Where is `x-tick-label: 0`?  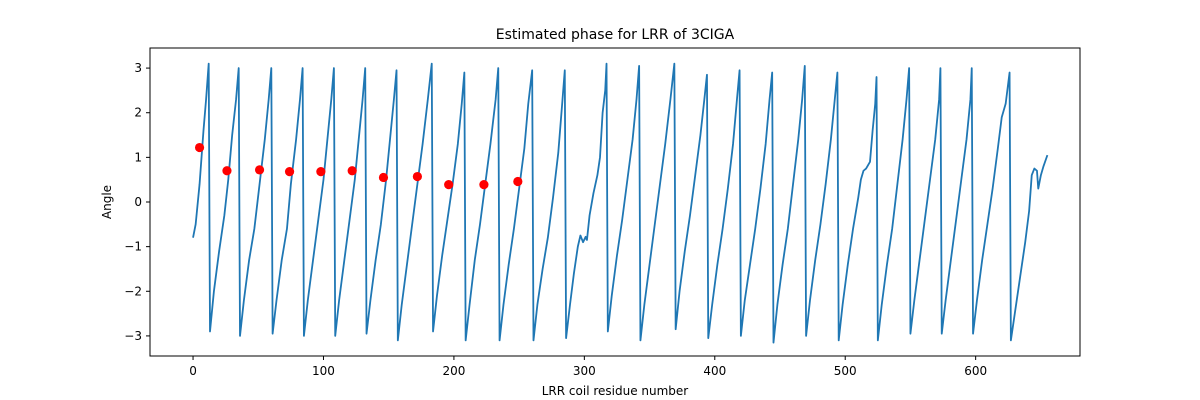
x-tick-label: 0 is located at coordinates (193, 371).